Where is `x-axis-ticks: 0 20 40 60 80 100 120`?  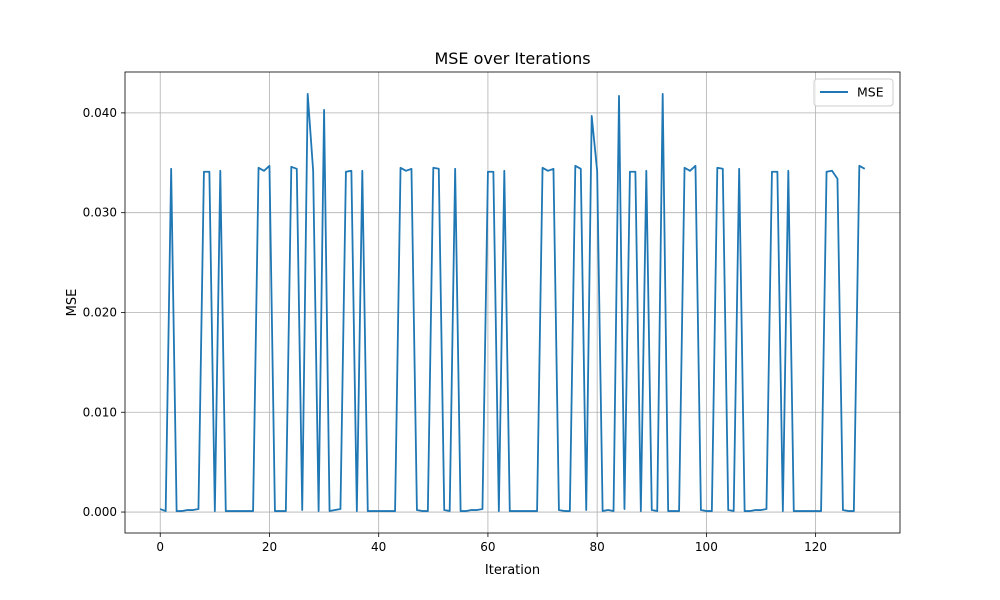 x-axis-ticks: 0 20 40 60 80 100 120 is located at coordinates (491, 543).